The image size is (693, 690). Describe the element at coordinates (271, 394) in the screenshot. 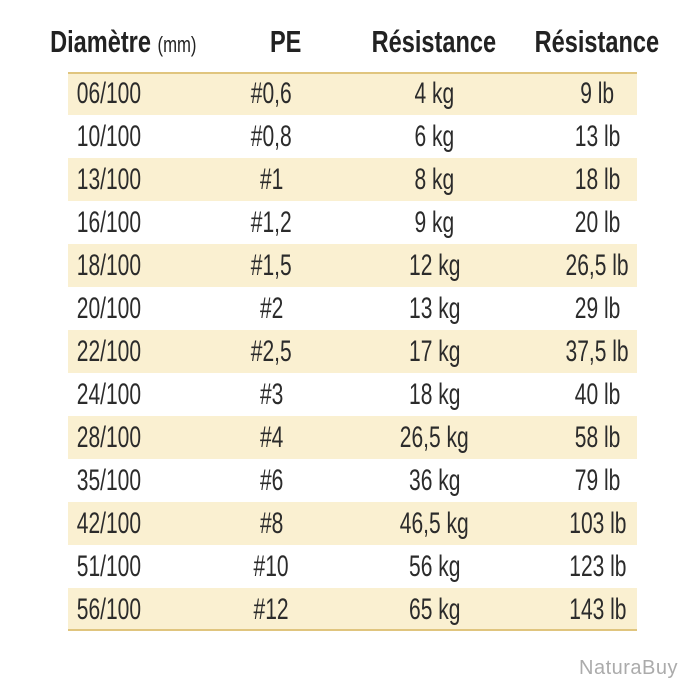

I see `cell-pe-value: #3` at that location.